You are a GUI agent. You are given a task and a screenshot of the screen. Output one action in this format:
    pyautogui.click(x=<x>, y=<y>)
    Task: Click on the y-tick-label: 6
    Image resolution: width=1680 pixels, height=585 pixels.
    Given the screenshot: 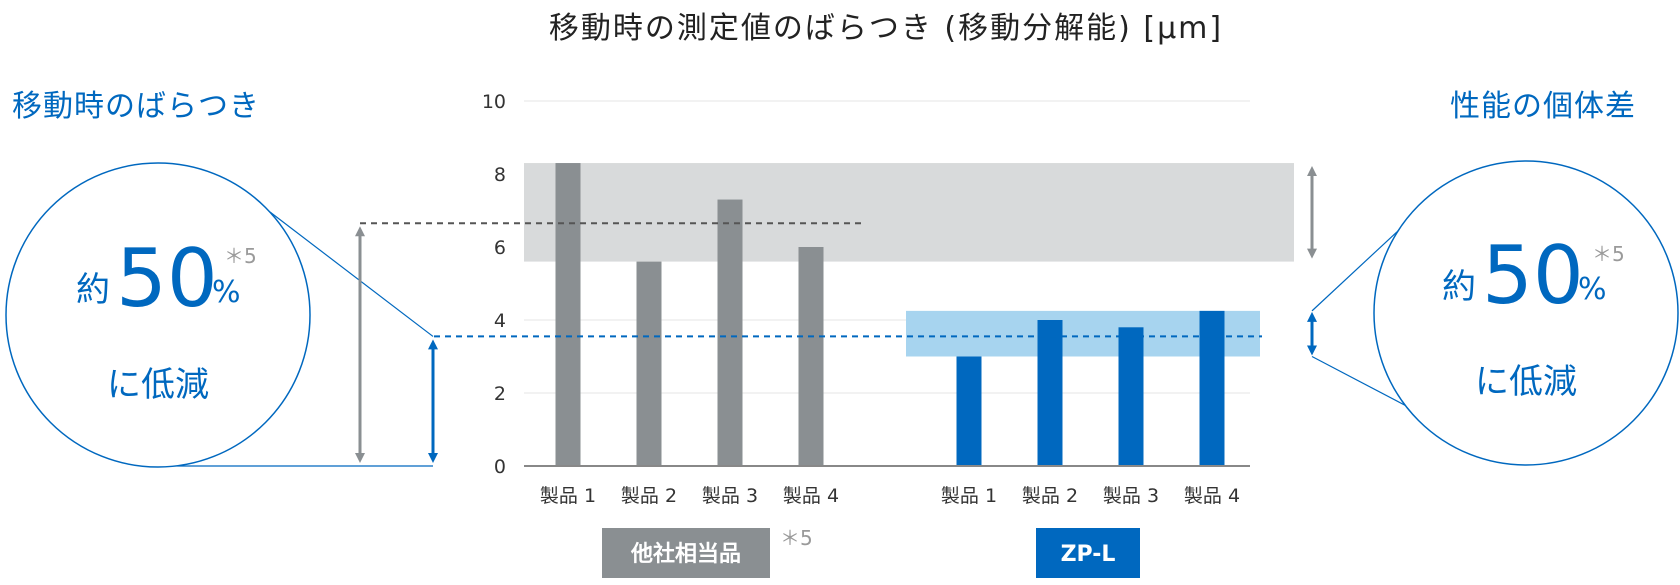 What is the action you would take?
    pyautogui.click(x=500, y=248)
    